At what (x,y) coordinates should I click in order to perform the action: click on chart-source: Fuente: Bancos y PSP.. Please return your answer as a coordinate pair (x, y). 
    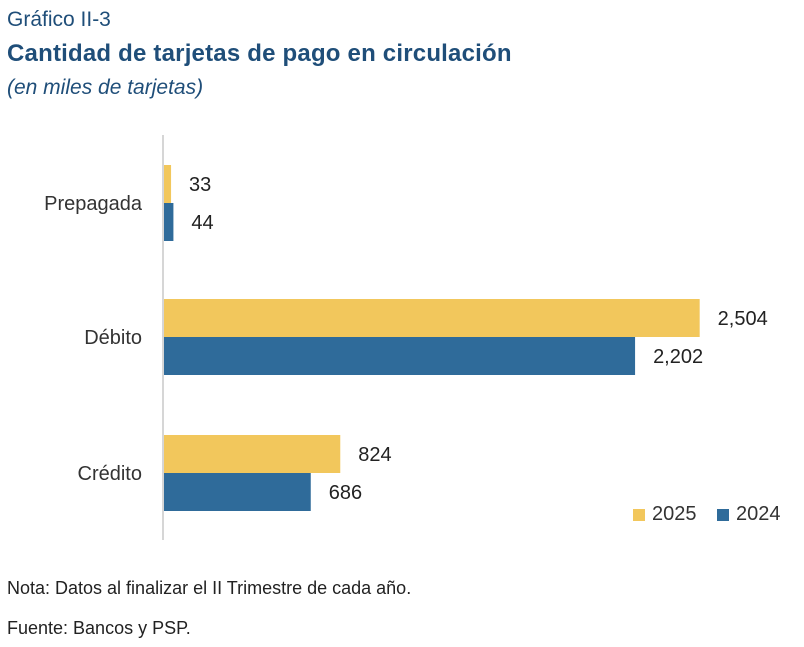
    Looking at the image, I should click on (99, 628).